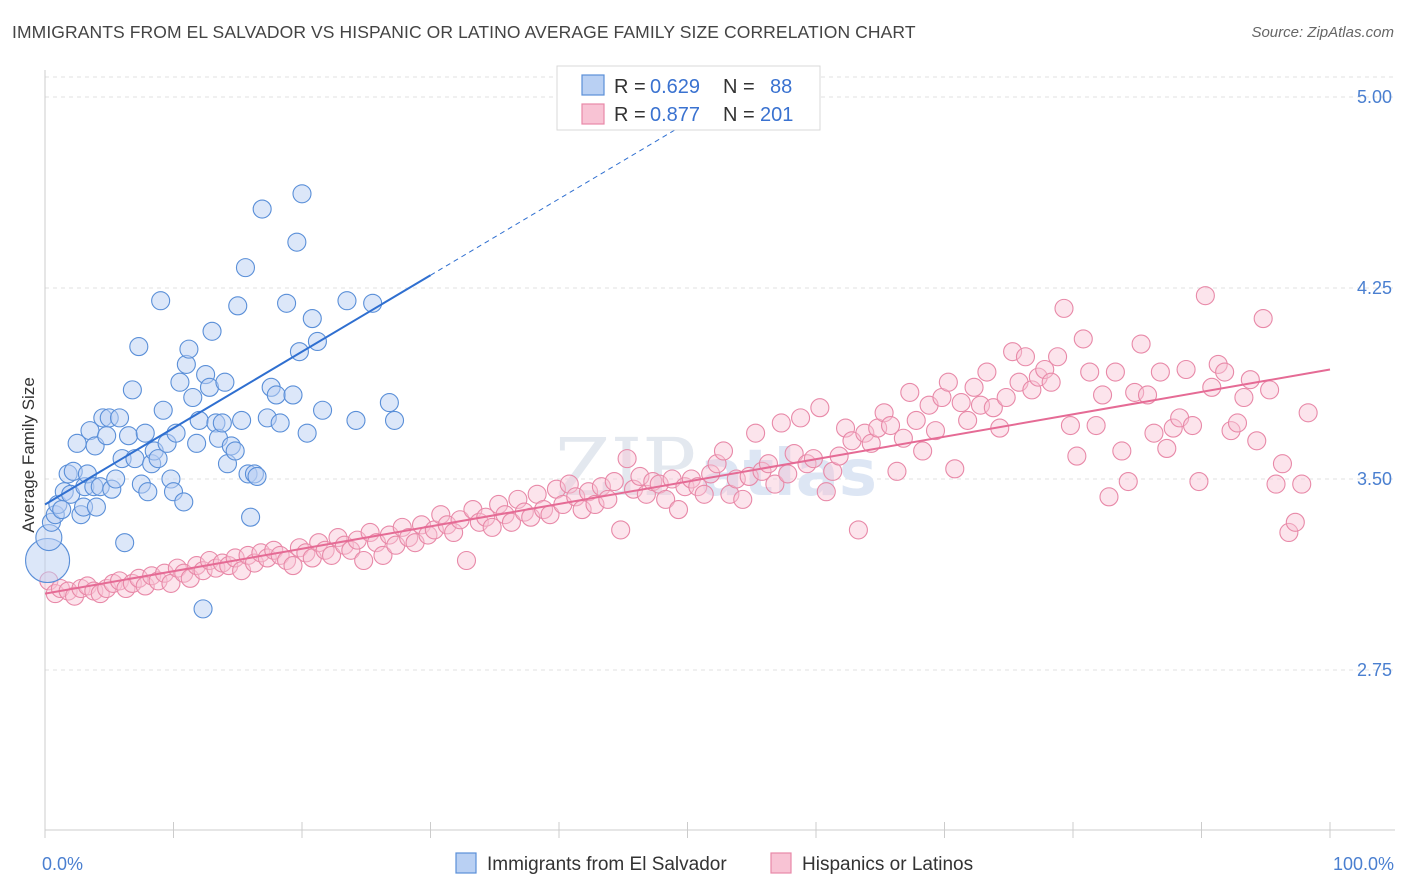 This screenshot has width=1406, height=892. What do you see at coordinates (1374, 383) in the screenshot?
I see `y-tick-labels: 2.75 3.50 4.25 5.00` at bounding box center [1374, 383].